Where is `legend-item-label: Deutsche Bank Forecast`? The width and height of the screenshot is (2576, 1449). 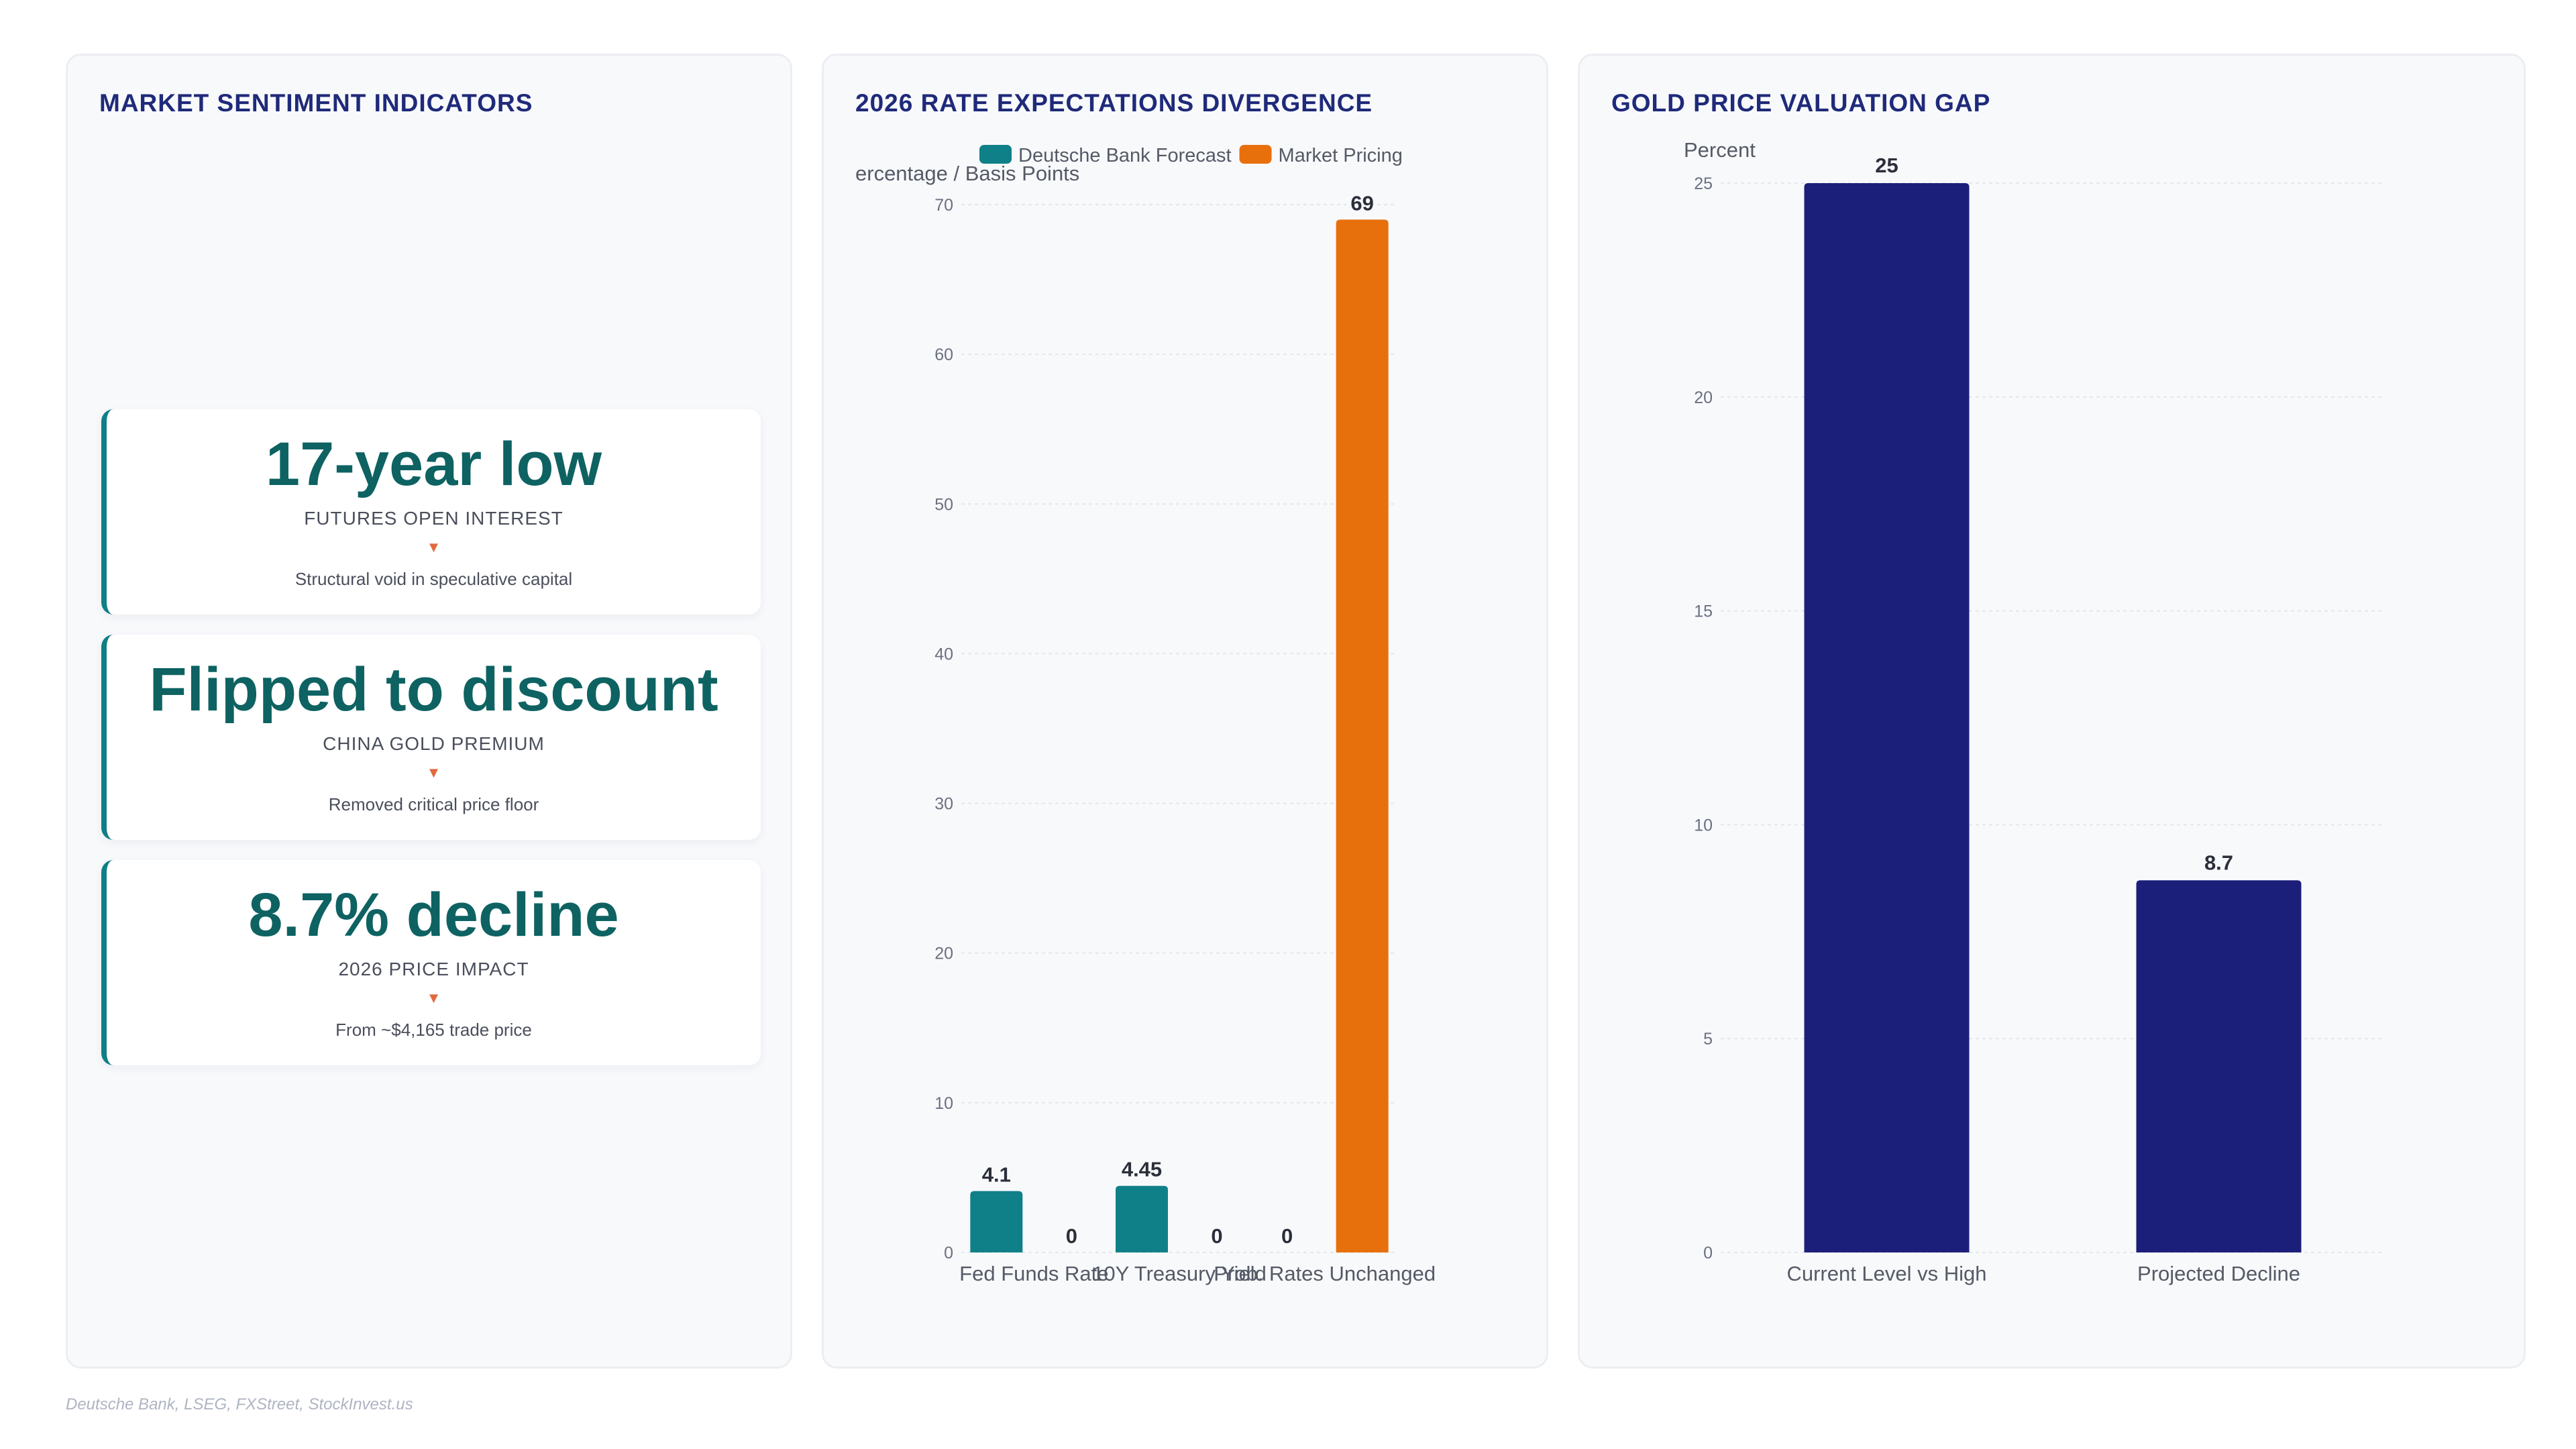
legend-item-label: Deutsche Bank Forecast is located at coordinates (1125, 155).